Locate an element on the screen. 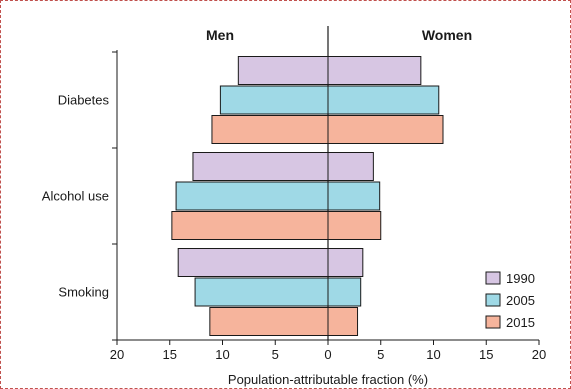  x-tick-label: 0 is located at coordinates (327, 354).